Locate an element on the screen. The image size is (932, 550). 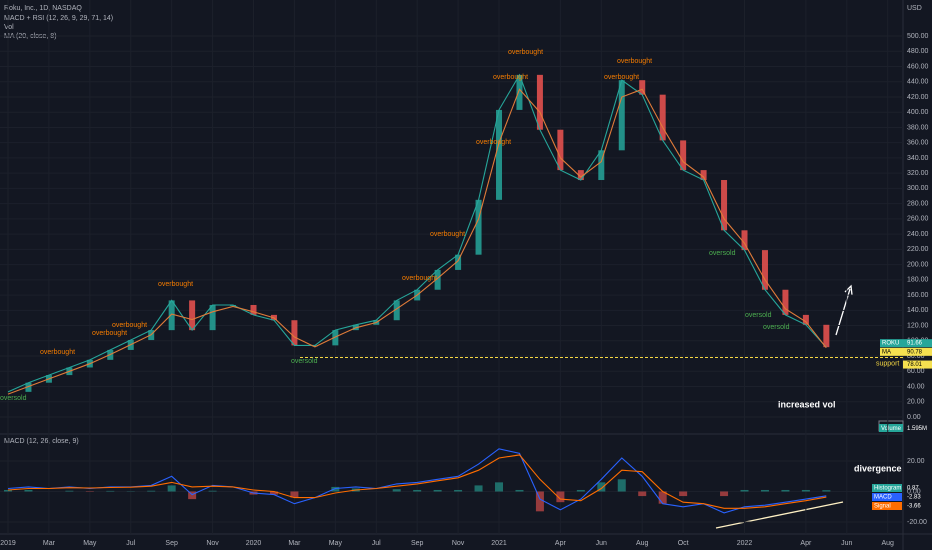
x-tick-label: Aug is located at coordinates (642, 543).